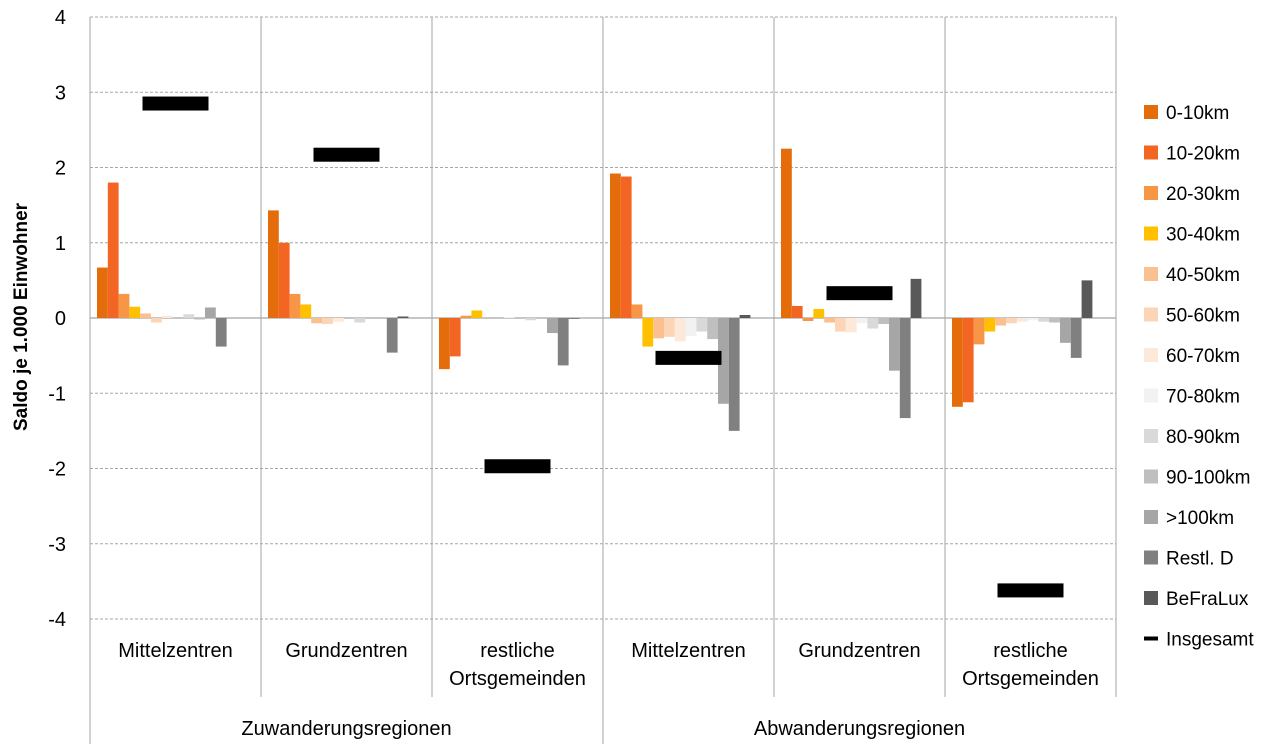 The height and width of the screenshot is (744, 1278). What do you see at coordinates (1197, 113) in the screenshot?
I see `legend-label: 0-10km` at bounding box center [1197, 113].